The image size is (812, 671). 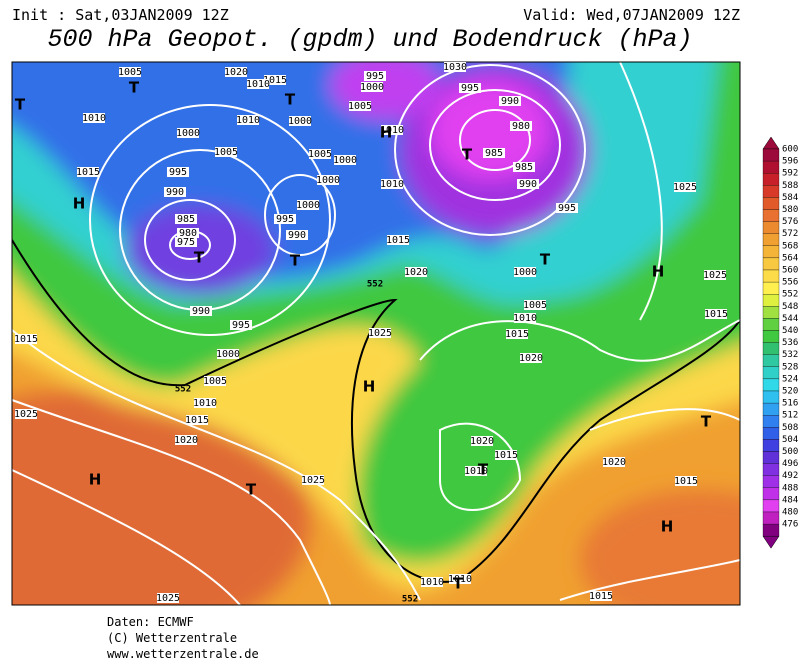 I want to click on colorbar-label: 584, so click(x=790, y=198).